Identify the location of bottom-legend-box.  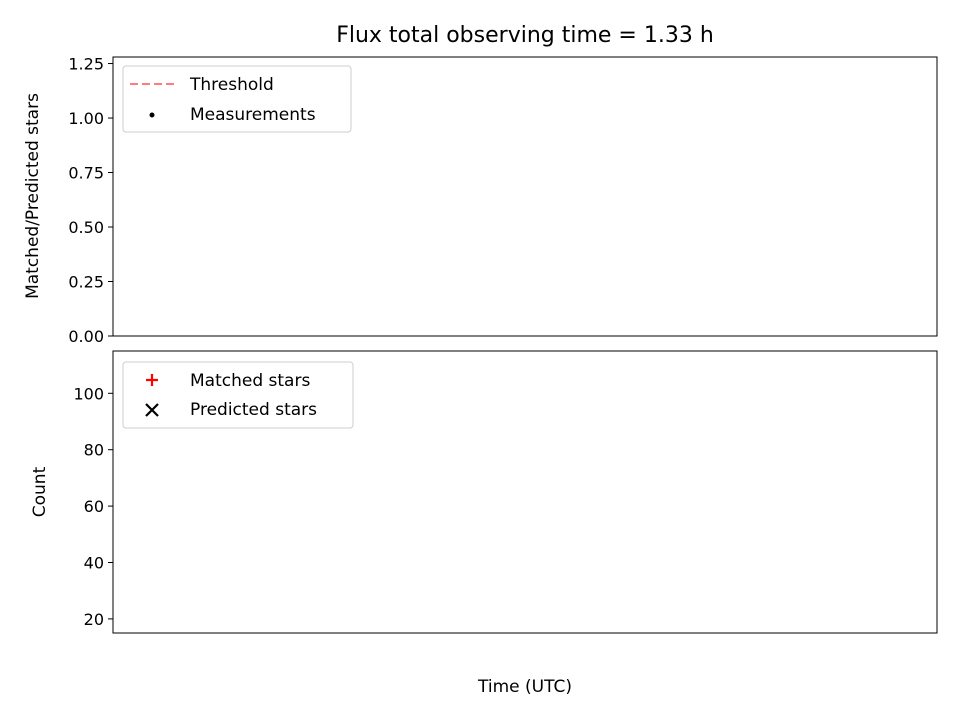
(238, 395).